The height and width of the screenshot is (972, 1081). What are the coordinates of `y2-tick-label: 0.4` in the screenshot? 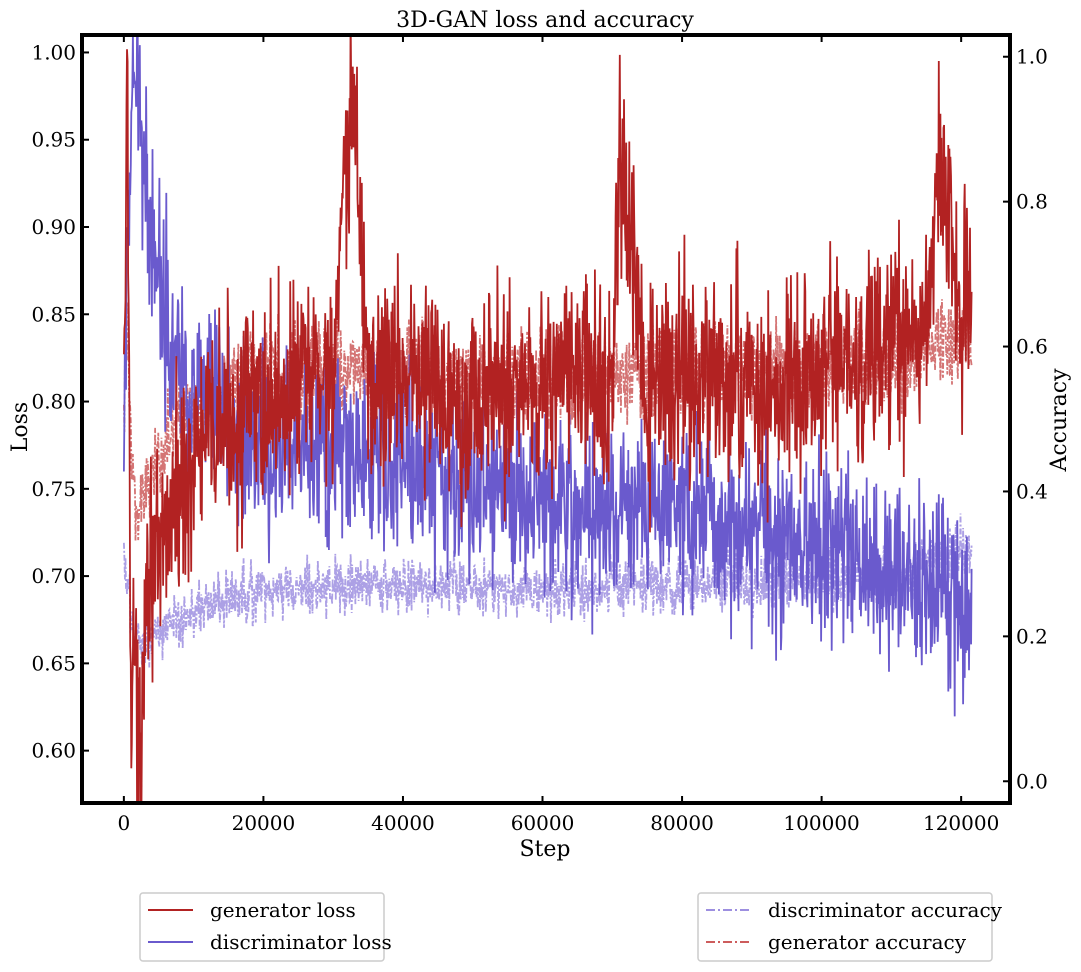 It's located at (1032, 491).